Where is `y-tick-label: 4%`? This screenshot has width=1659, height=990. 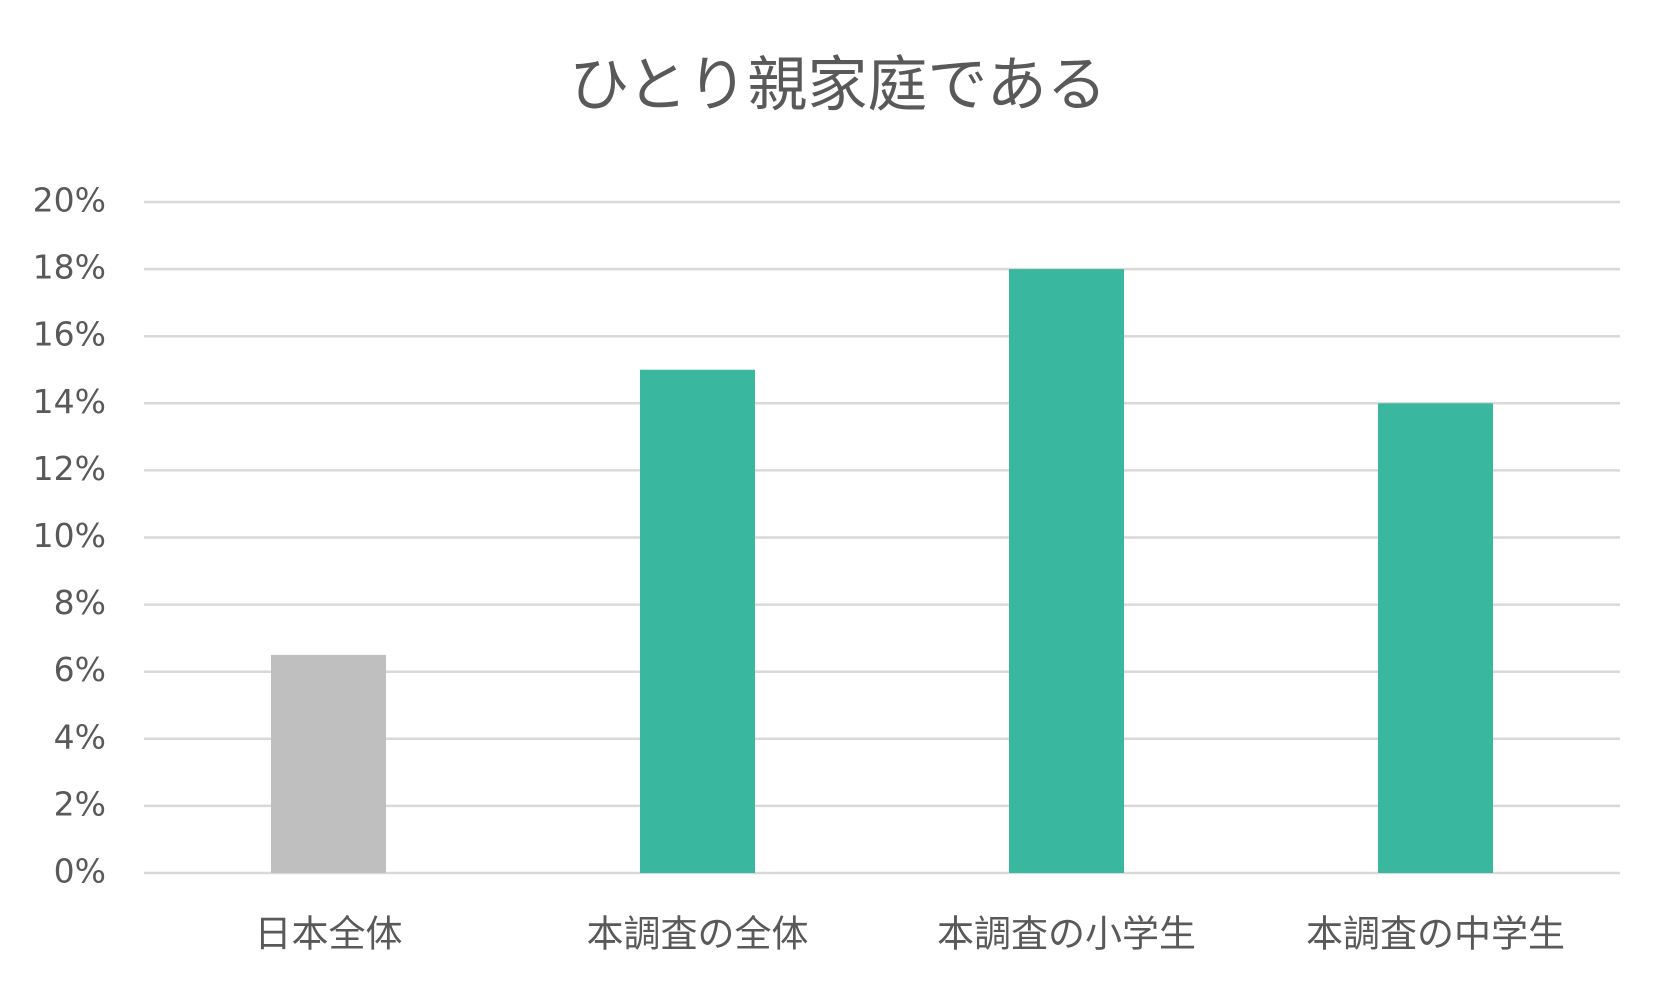 y-tick-label: 4% is located at coordinates (80, 736).